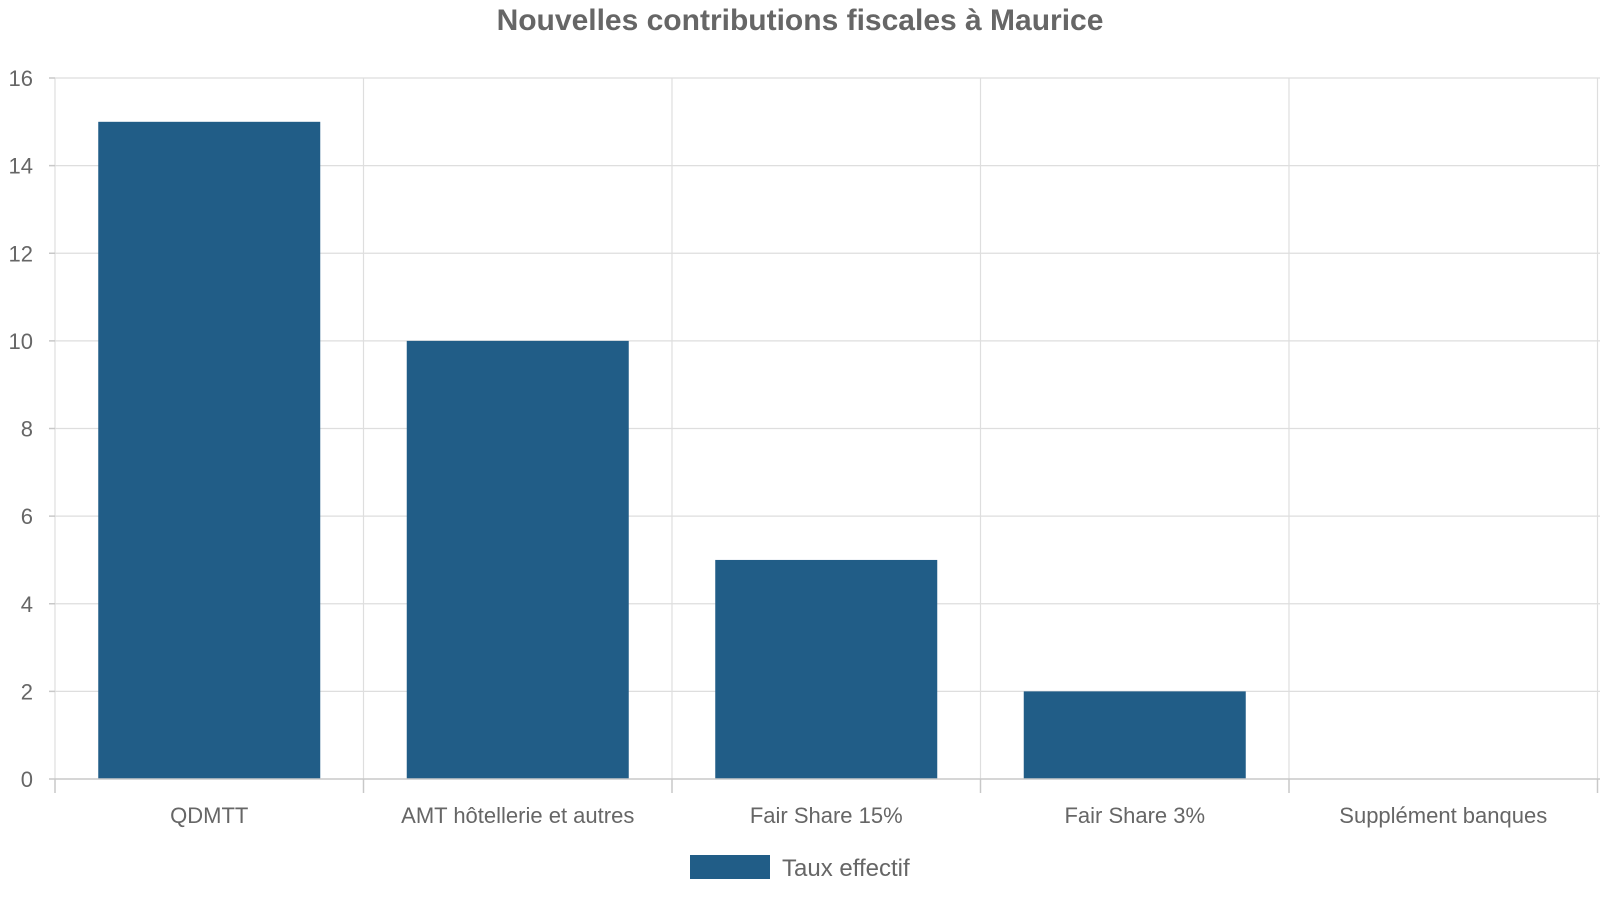  I want to click on legend: Taux effectif, so click(800, 868).